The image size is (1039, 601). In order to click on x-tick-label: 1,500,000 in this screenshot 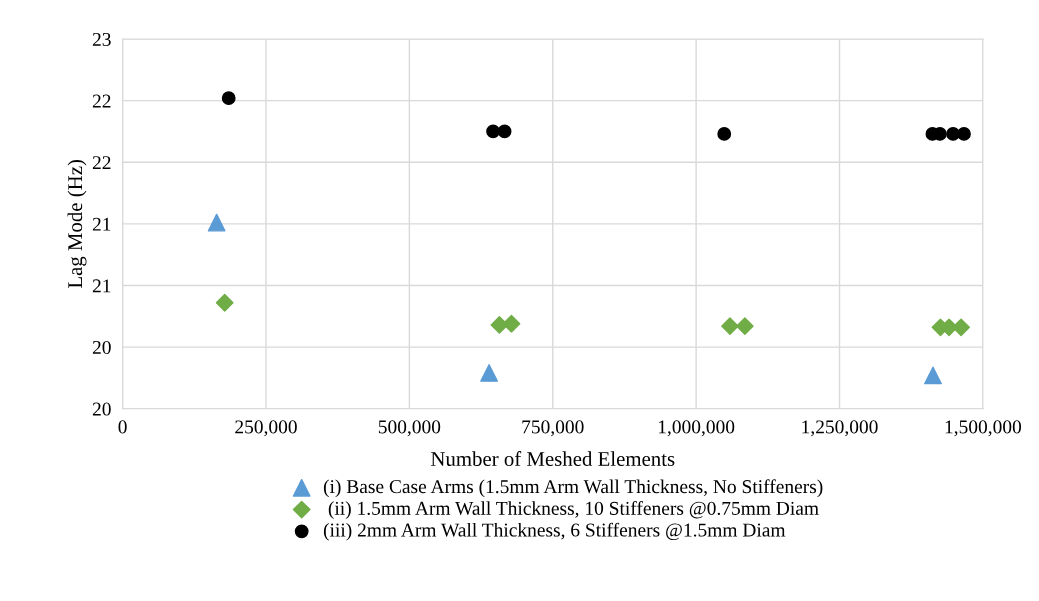, I will do `click(983, 428)`.